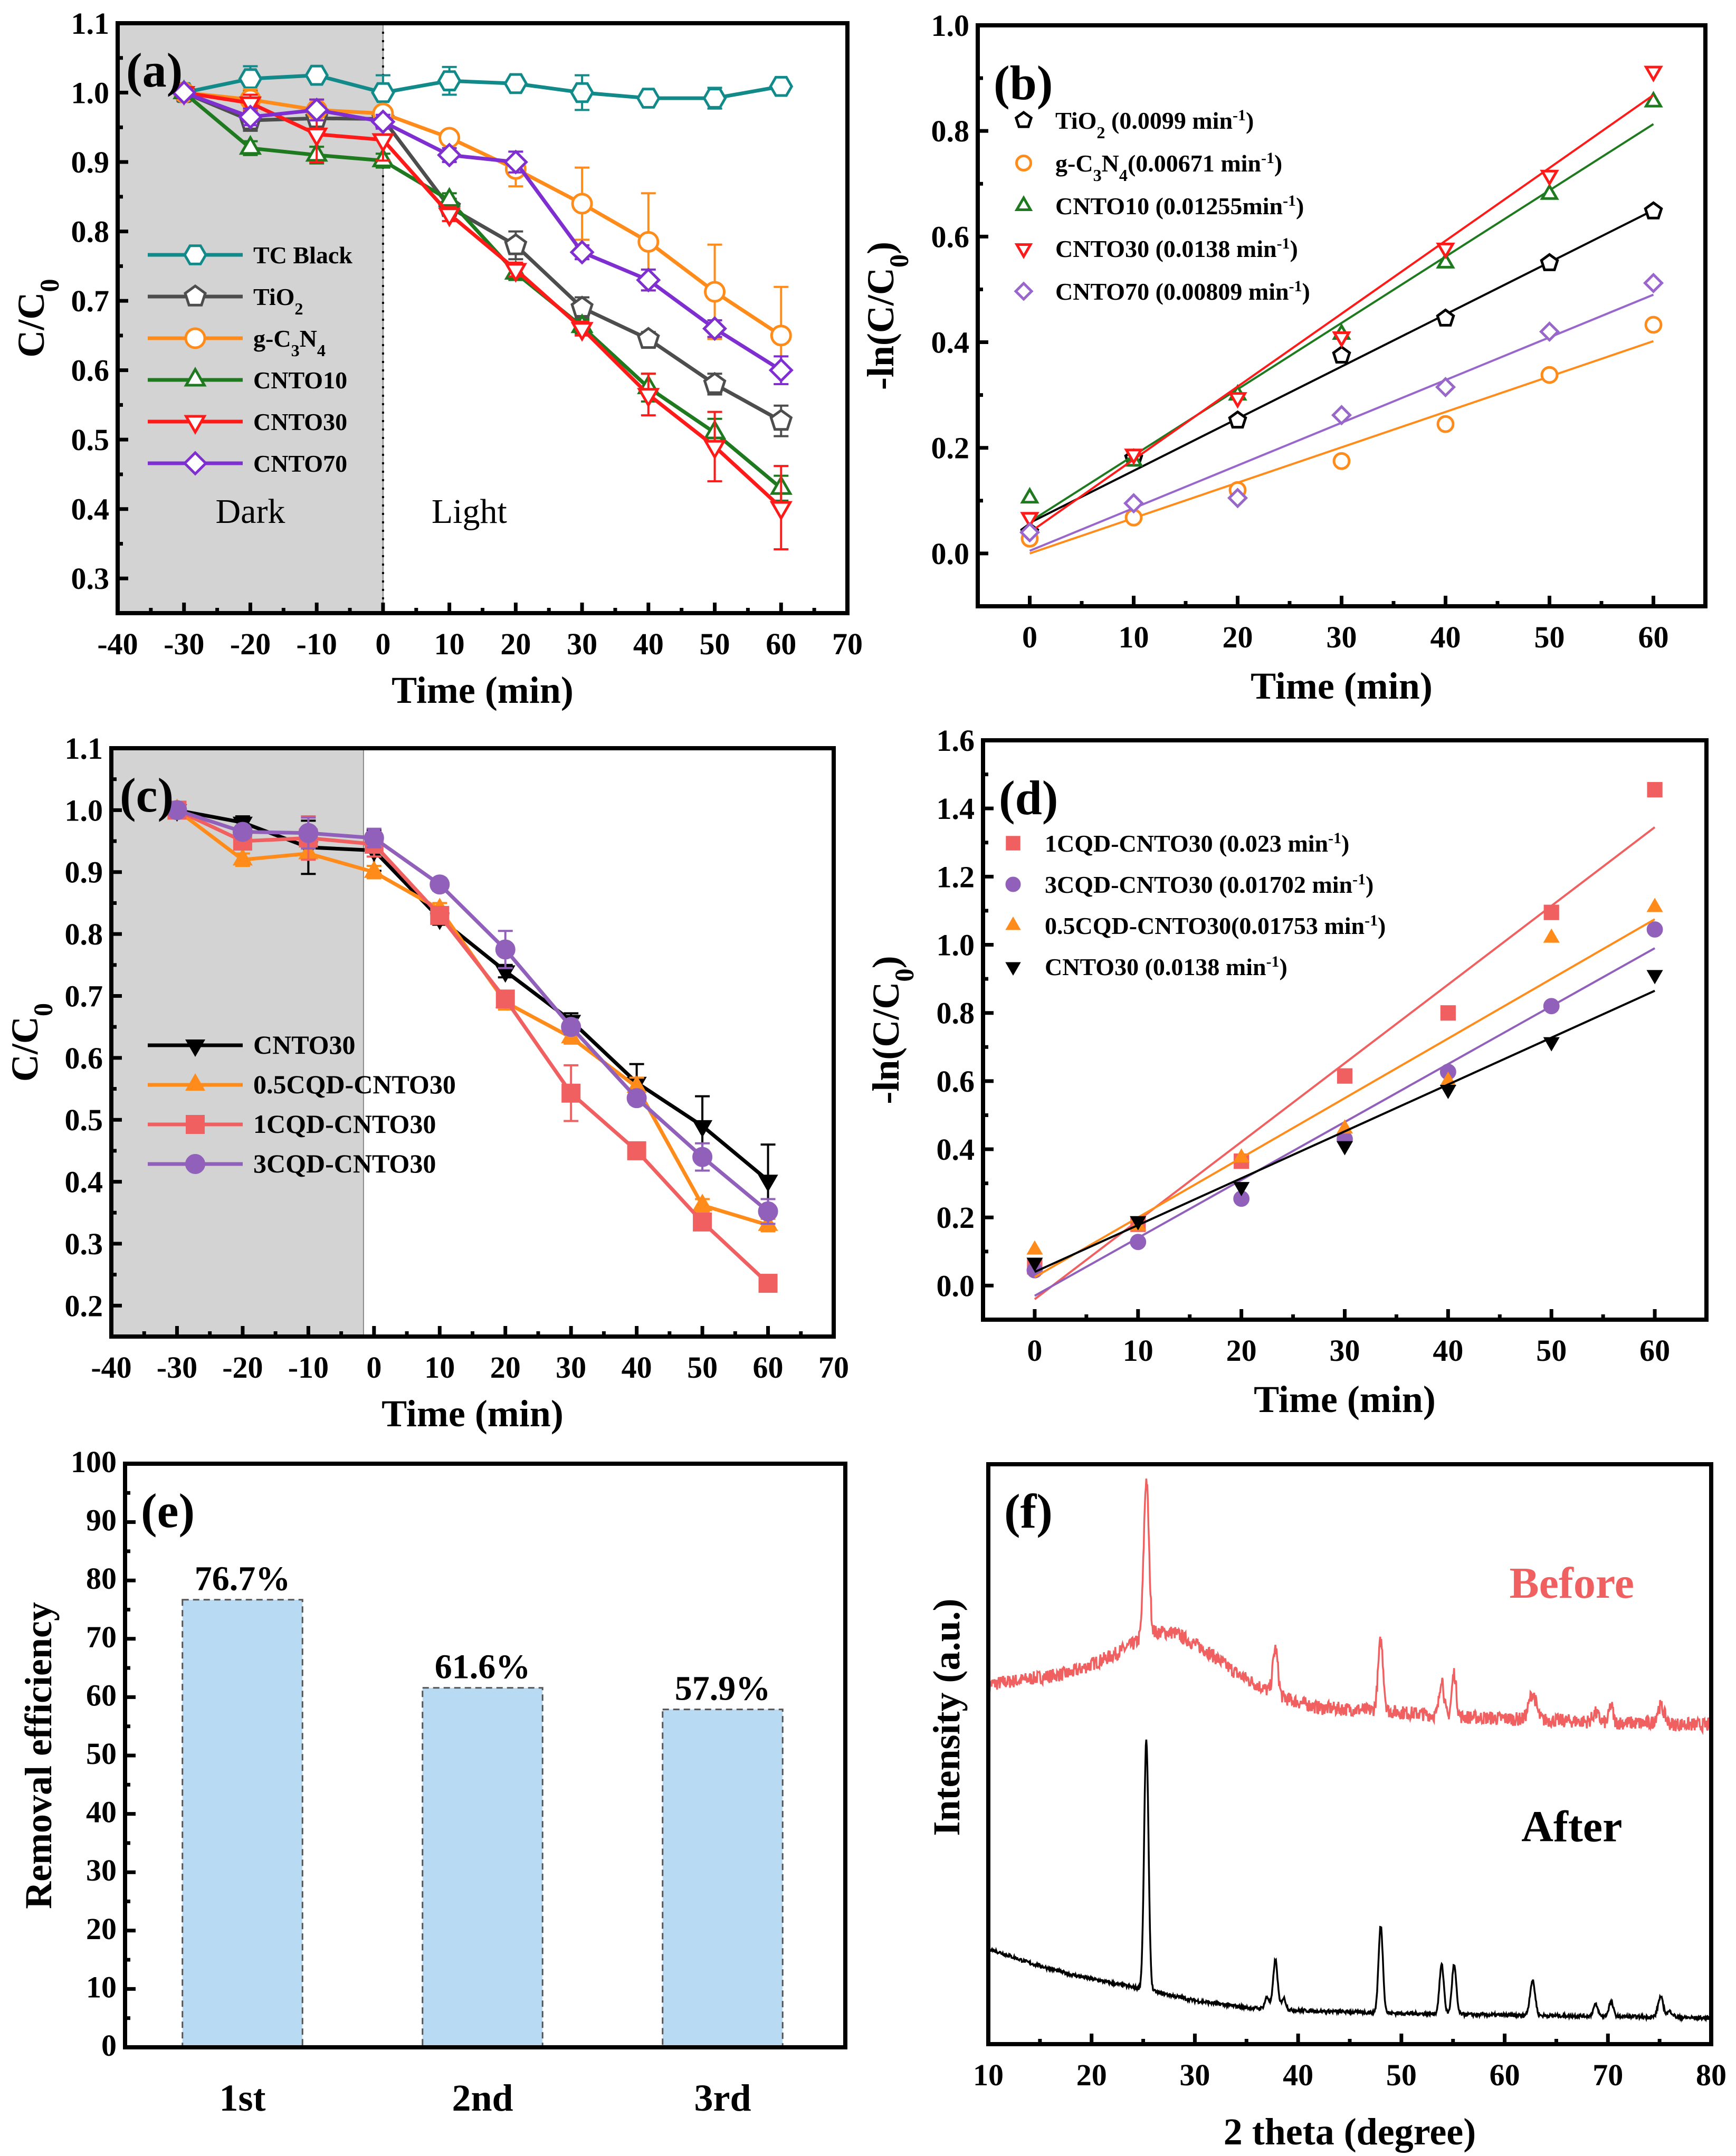  I want to click on x-tick-label: 30, so click(582, 644).